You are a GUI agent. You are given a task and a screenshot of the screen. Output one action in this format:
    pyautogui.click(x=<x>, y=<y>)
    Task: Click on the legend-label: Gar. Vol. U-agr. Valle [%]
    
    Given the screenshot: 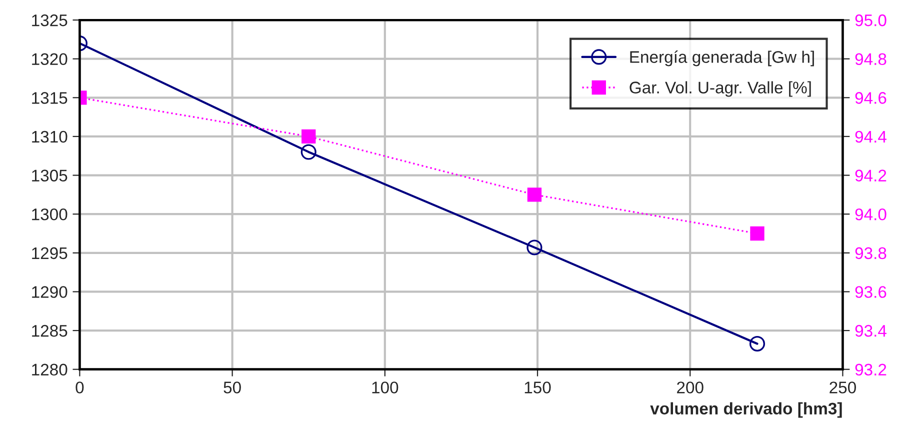 What is the action you would take?
    pyautogui.click(x=720, y=89)
    